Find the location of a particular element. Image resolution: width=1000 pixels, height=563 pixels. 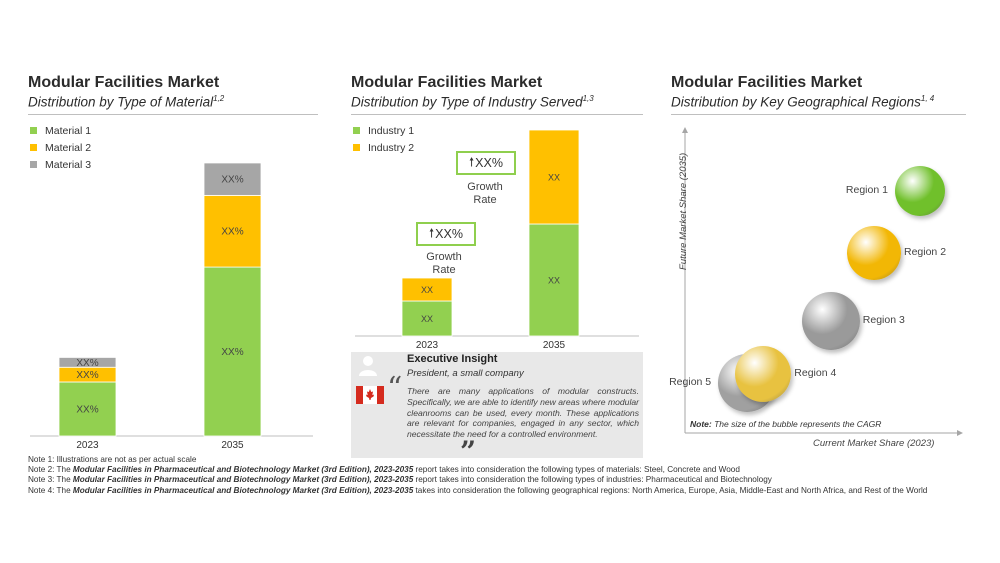

growth-rate-box-2023: 🠕 XX% is located at coordinates (446, 234).